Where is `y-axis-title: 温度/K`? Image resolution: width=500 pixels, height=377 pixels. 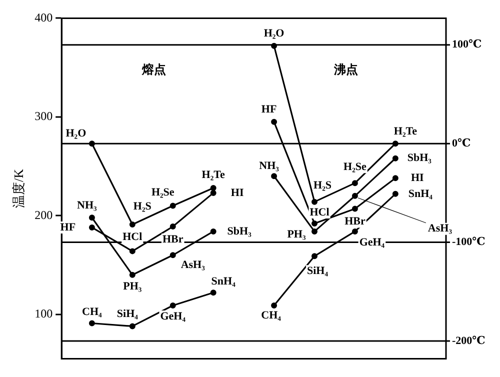
y-axis-title: 温度/K is located at coordinates (18, 188).